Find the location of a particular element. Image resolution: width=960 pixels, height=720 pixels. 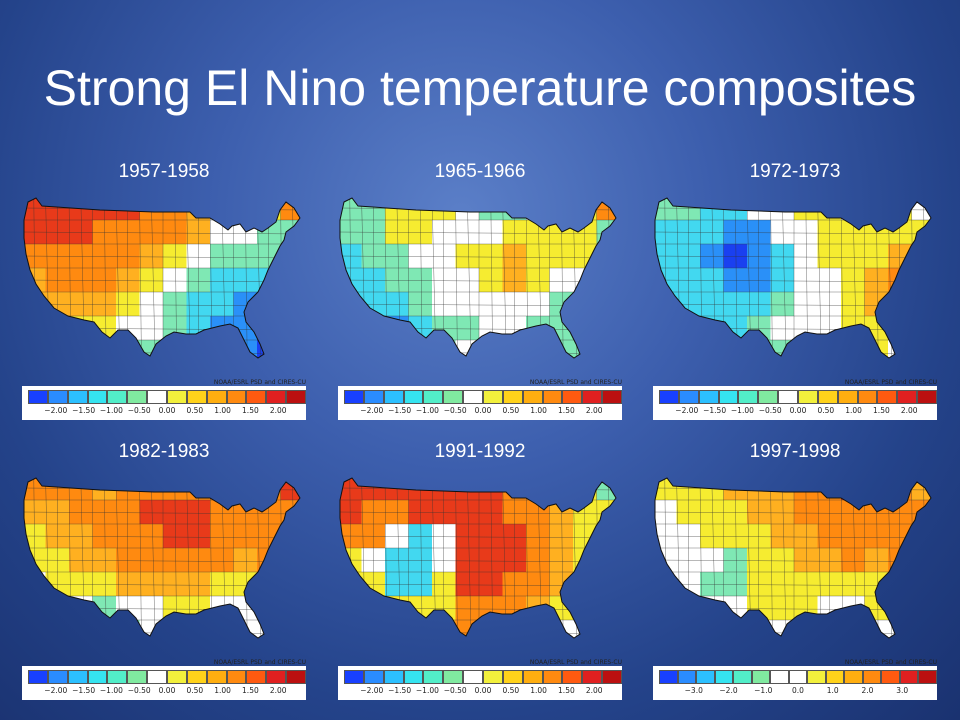

panel-year-label: 1965-1966 is located at coordinates (480, 171).